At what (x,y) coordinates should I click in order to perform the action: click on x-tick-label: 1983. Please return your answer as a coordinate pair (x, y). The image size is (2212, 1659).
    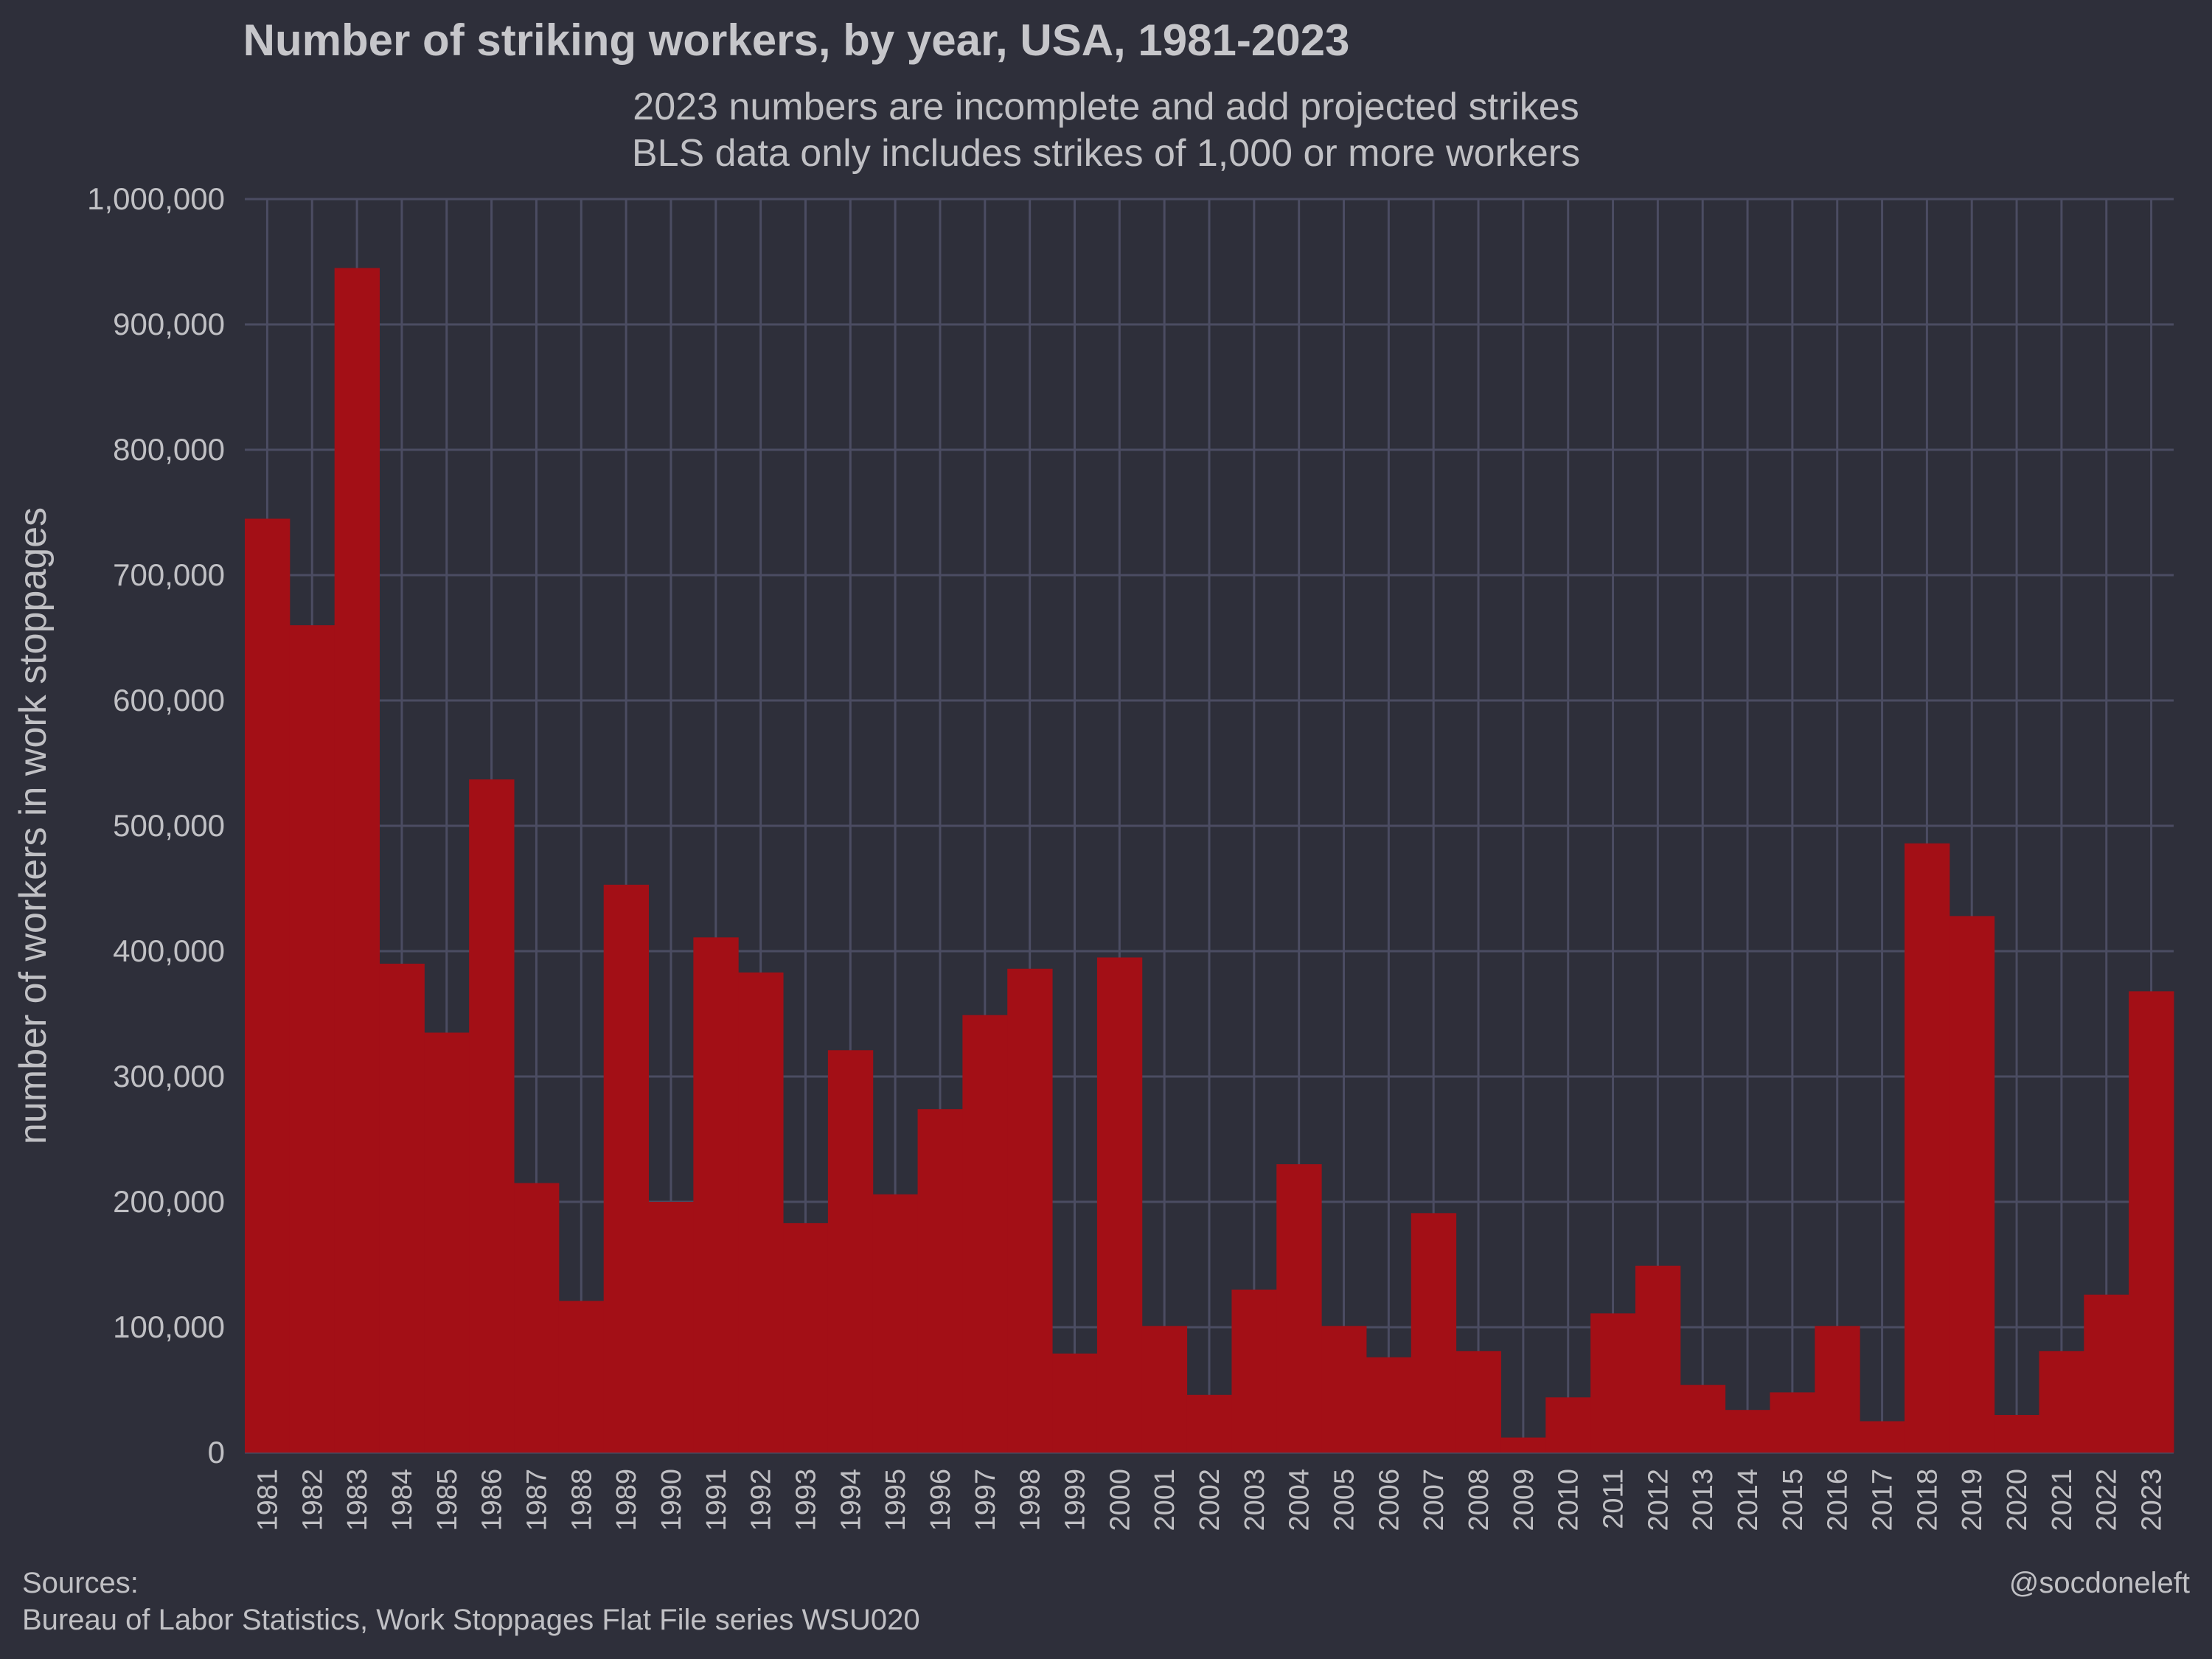
    Looking at the image, I should click on (357, 1500).